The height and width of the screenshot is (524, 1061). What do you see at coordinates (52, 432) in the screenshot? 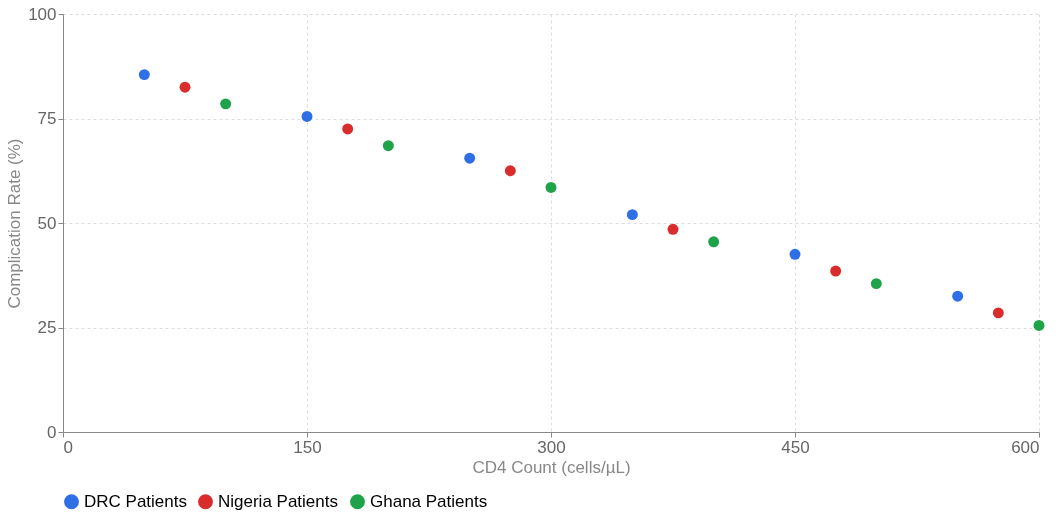
I see `y-tick-label: 0` at bounding box center [52, 432].